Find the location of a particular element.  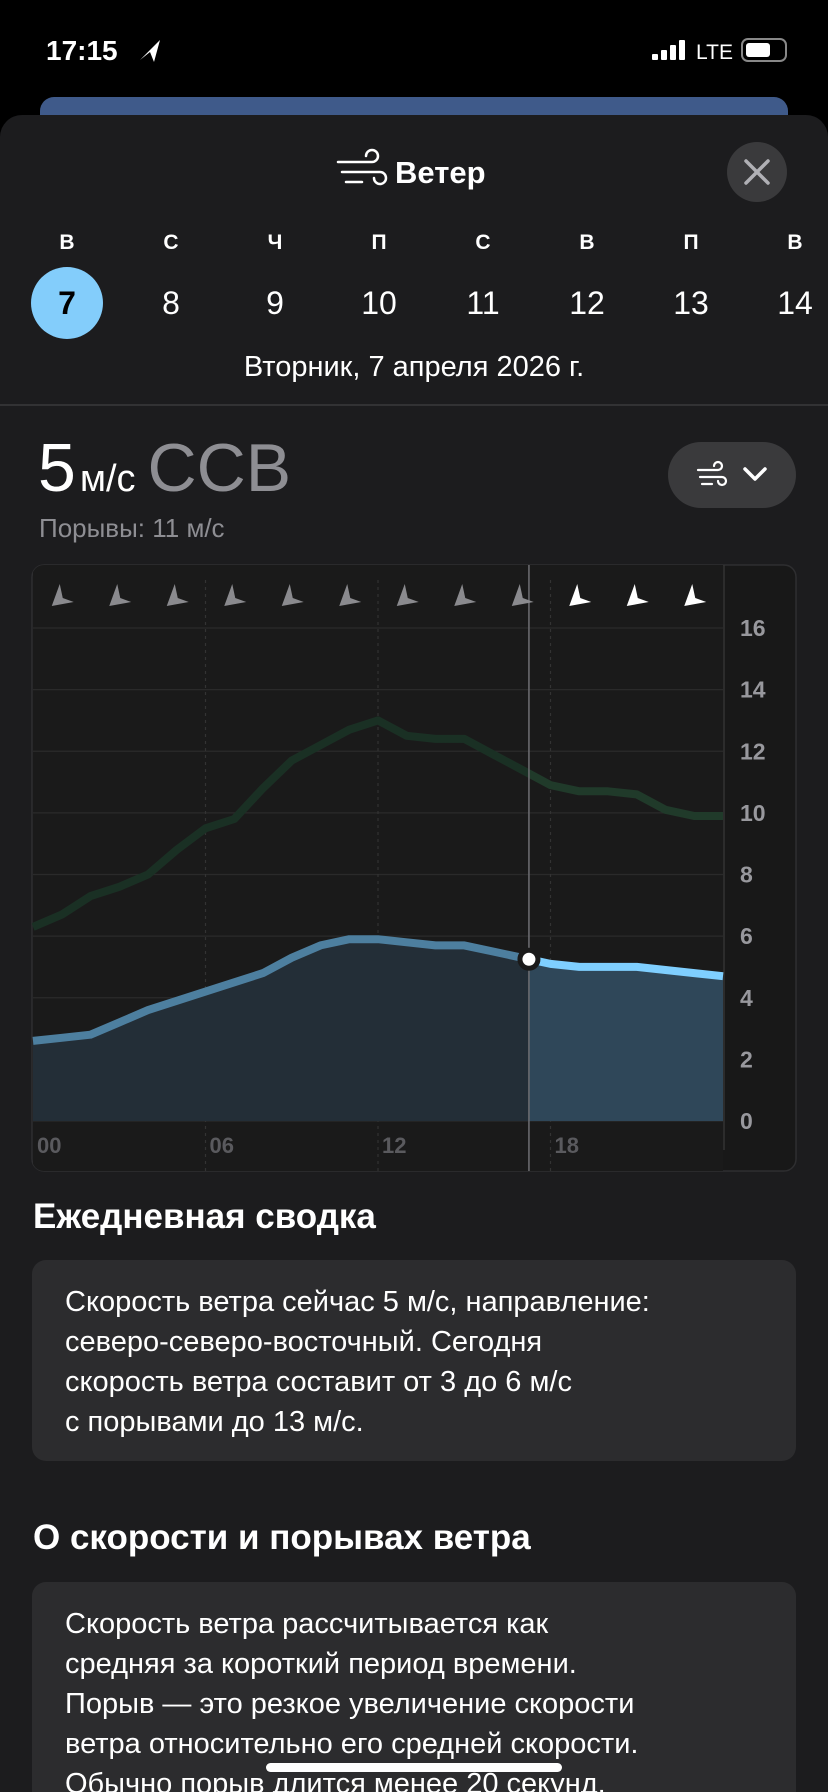

y-tick-label: 10 is located at coordinates (753, 813).